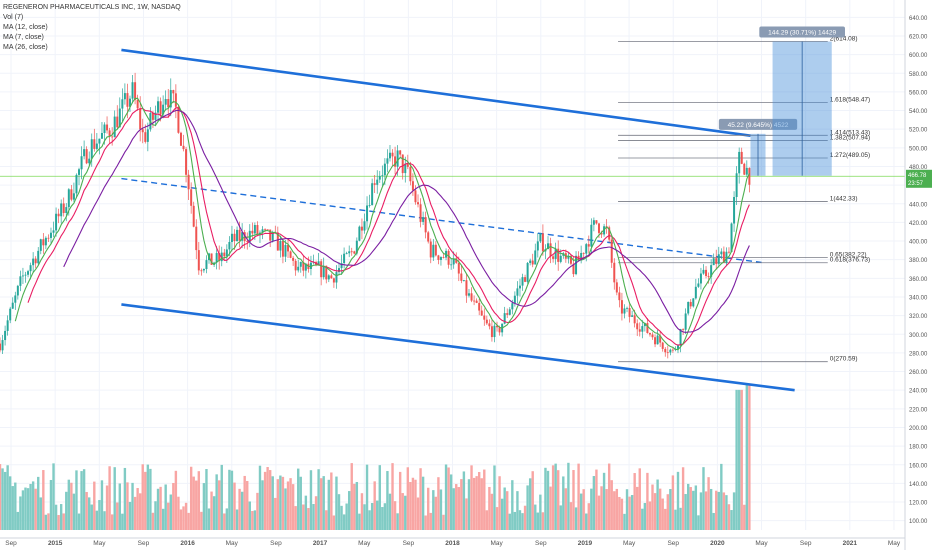 The width and height of the screenshot is (932, 555). What do you see at coordinates (918, 298) in the screenshot?
I see `y-tick-label: 340.00` at bounding box center [918, 298].